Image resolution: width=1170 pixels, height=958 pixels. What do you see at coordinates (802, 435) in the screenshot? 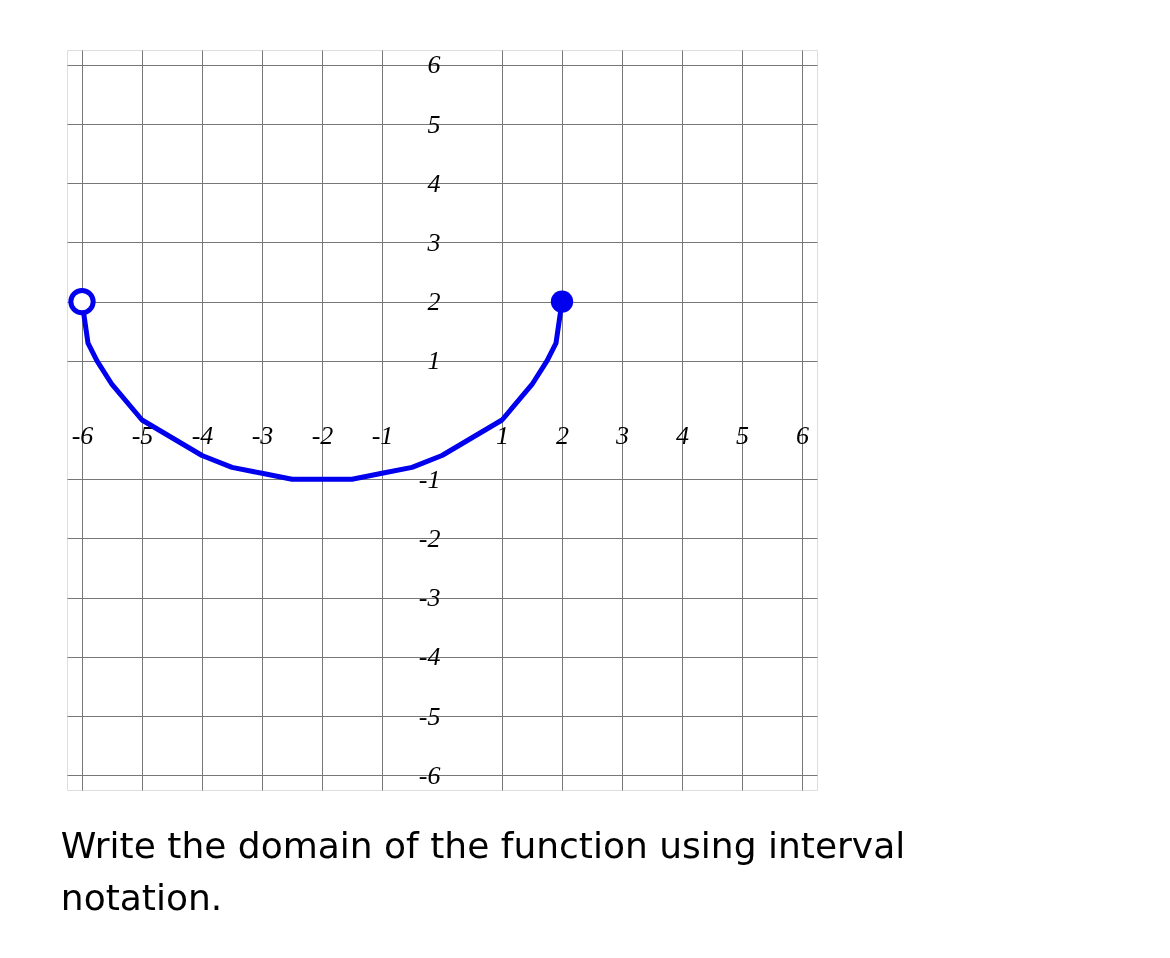
I see `x-tick-label: 6` at bounding box center [802, 435].